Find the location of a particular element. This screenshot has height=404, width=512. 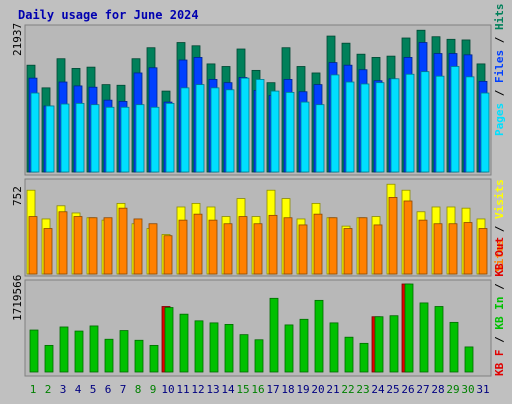

x-label-day-6: 6 is located at coordinates (108, 389).